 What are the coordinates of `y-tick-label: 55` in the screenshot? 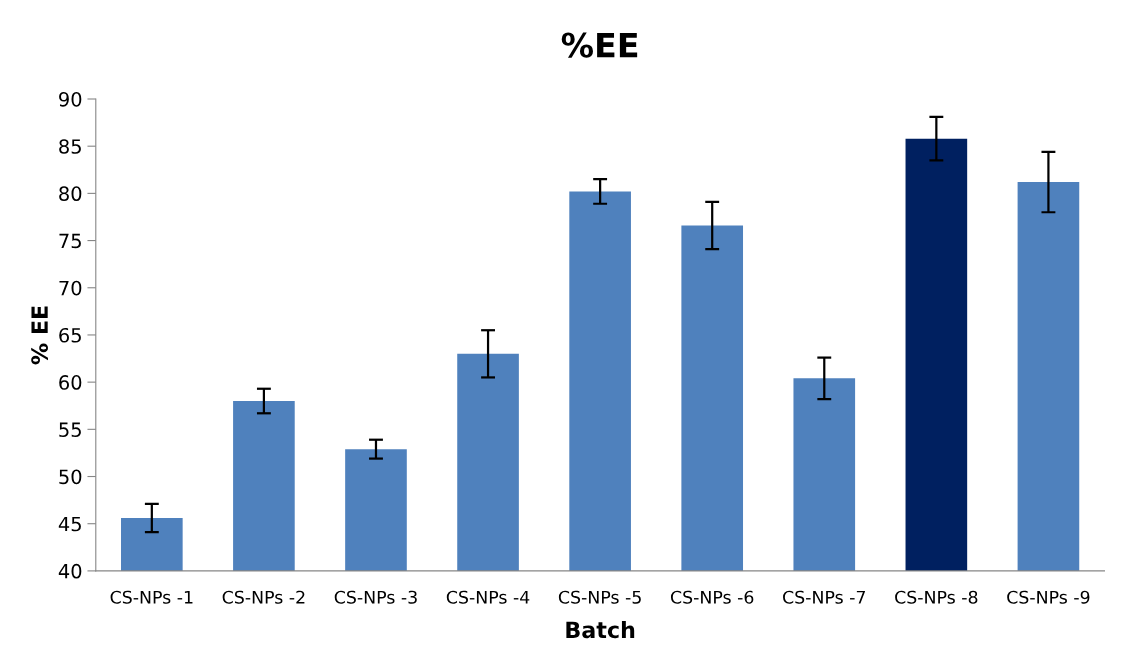 It's located at (70, 429).